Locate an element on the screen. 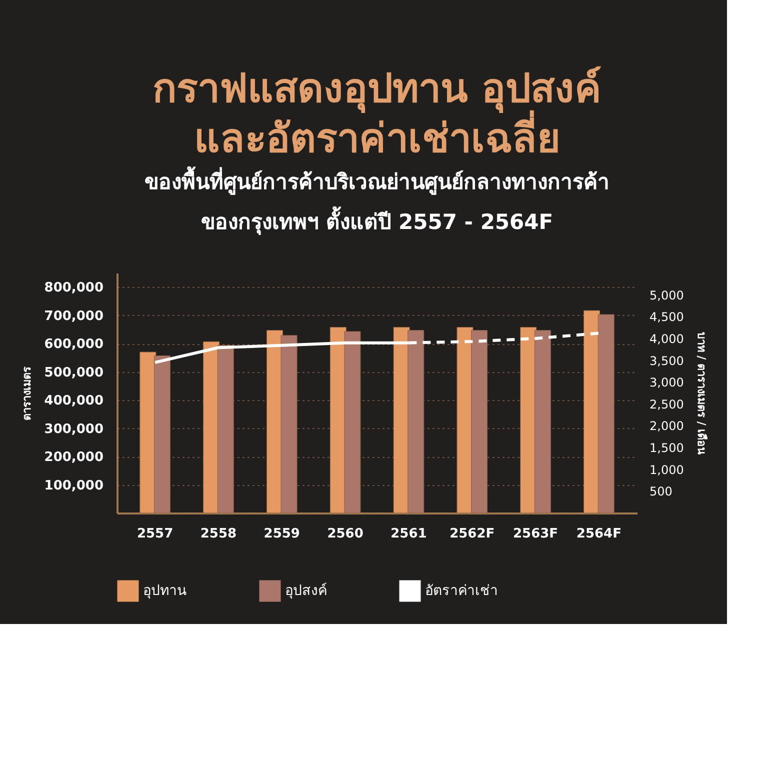 The height and width of the screenshot is (760, 760). y-tick-label: 800,000 is located at coordinates (74, 288).